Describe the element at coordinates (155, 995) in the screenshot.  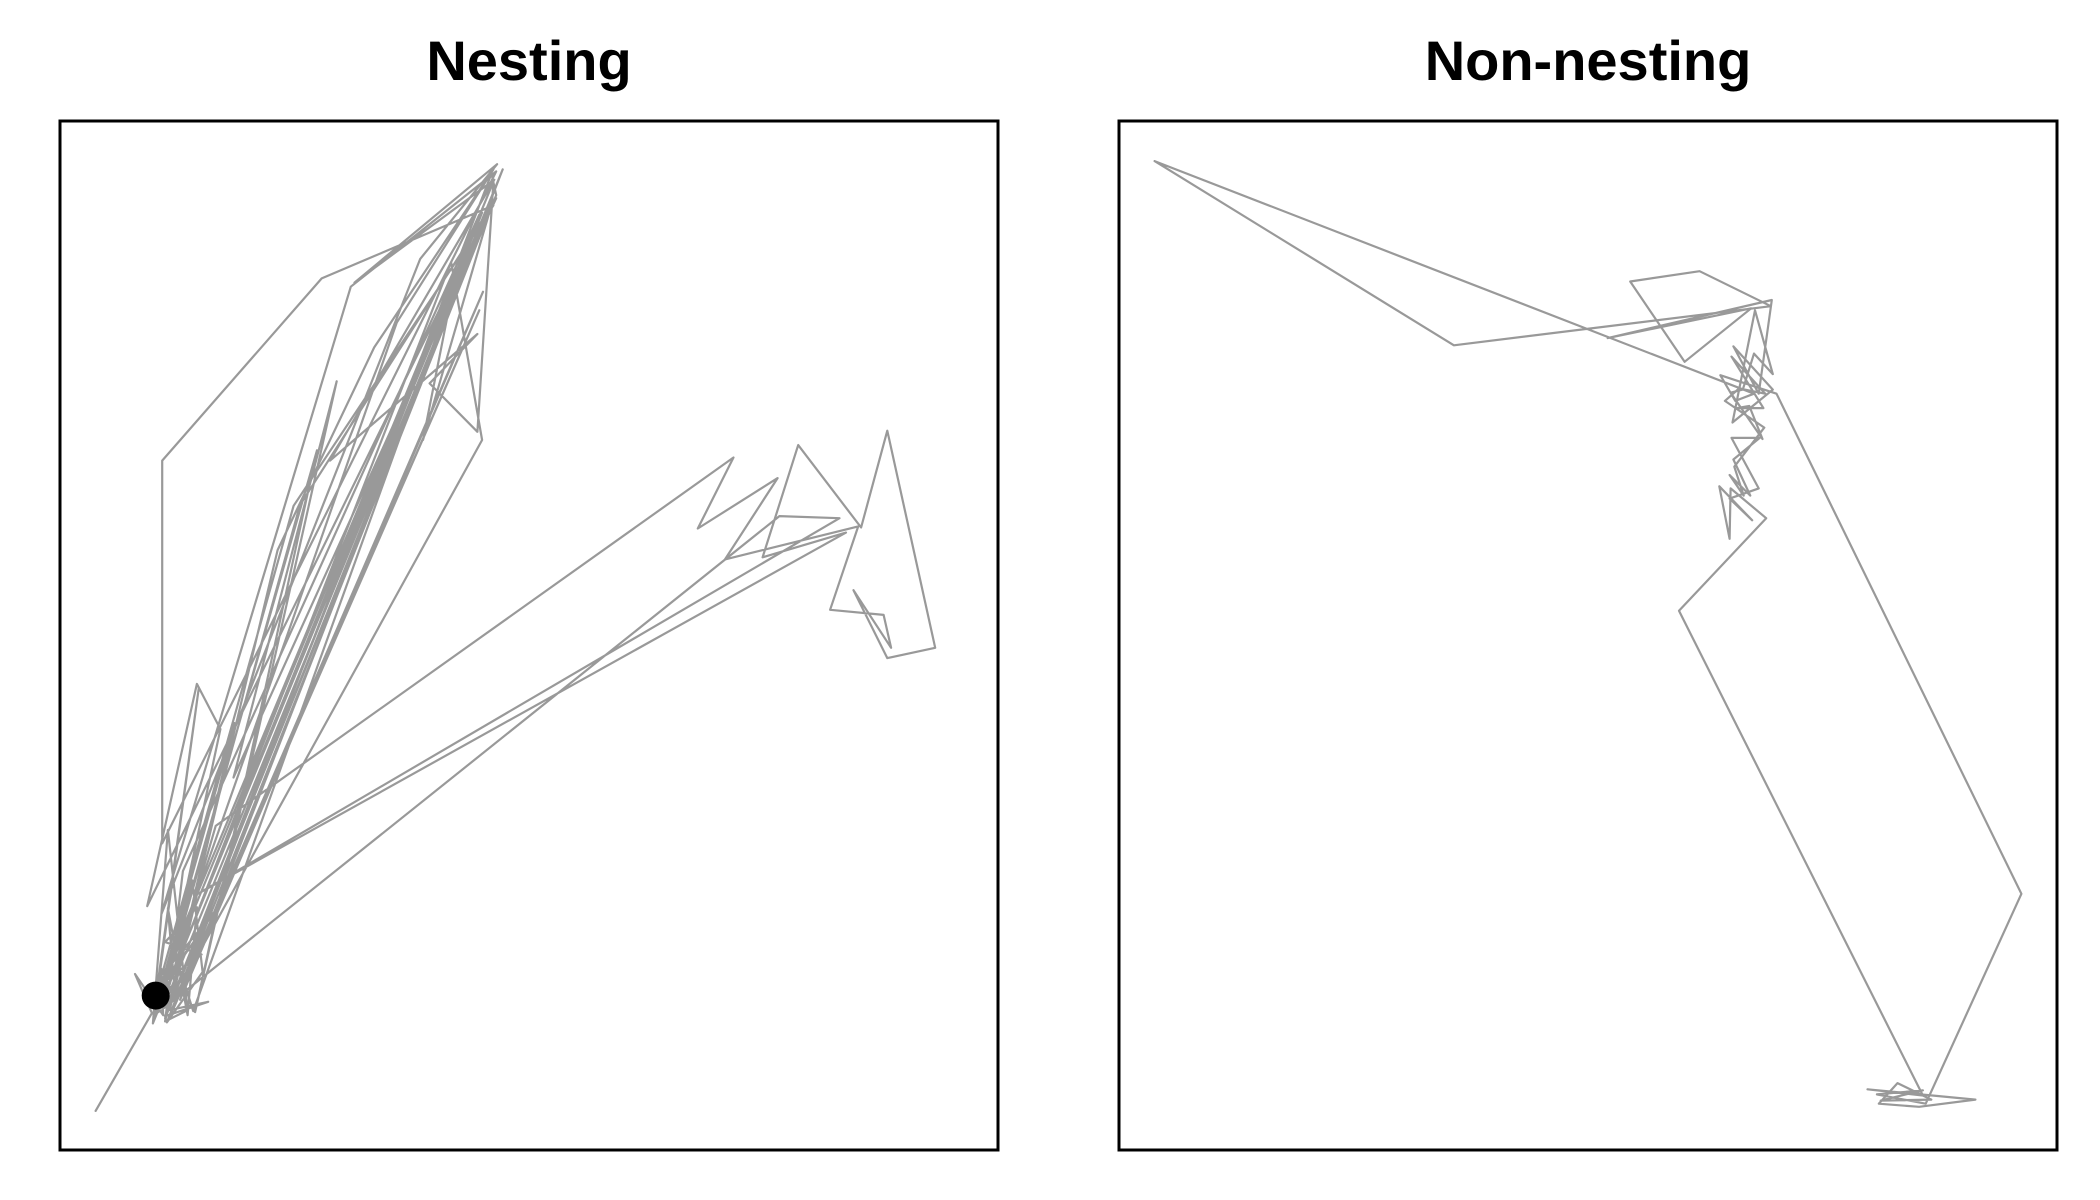
I see `nest-location-point` at that location.